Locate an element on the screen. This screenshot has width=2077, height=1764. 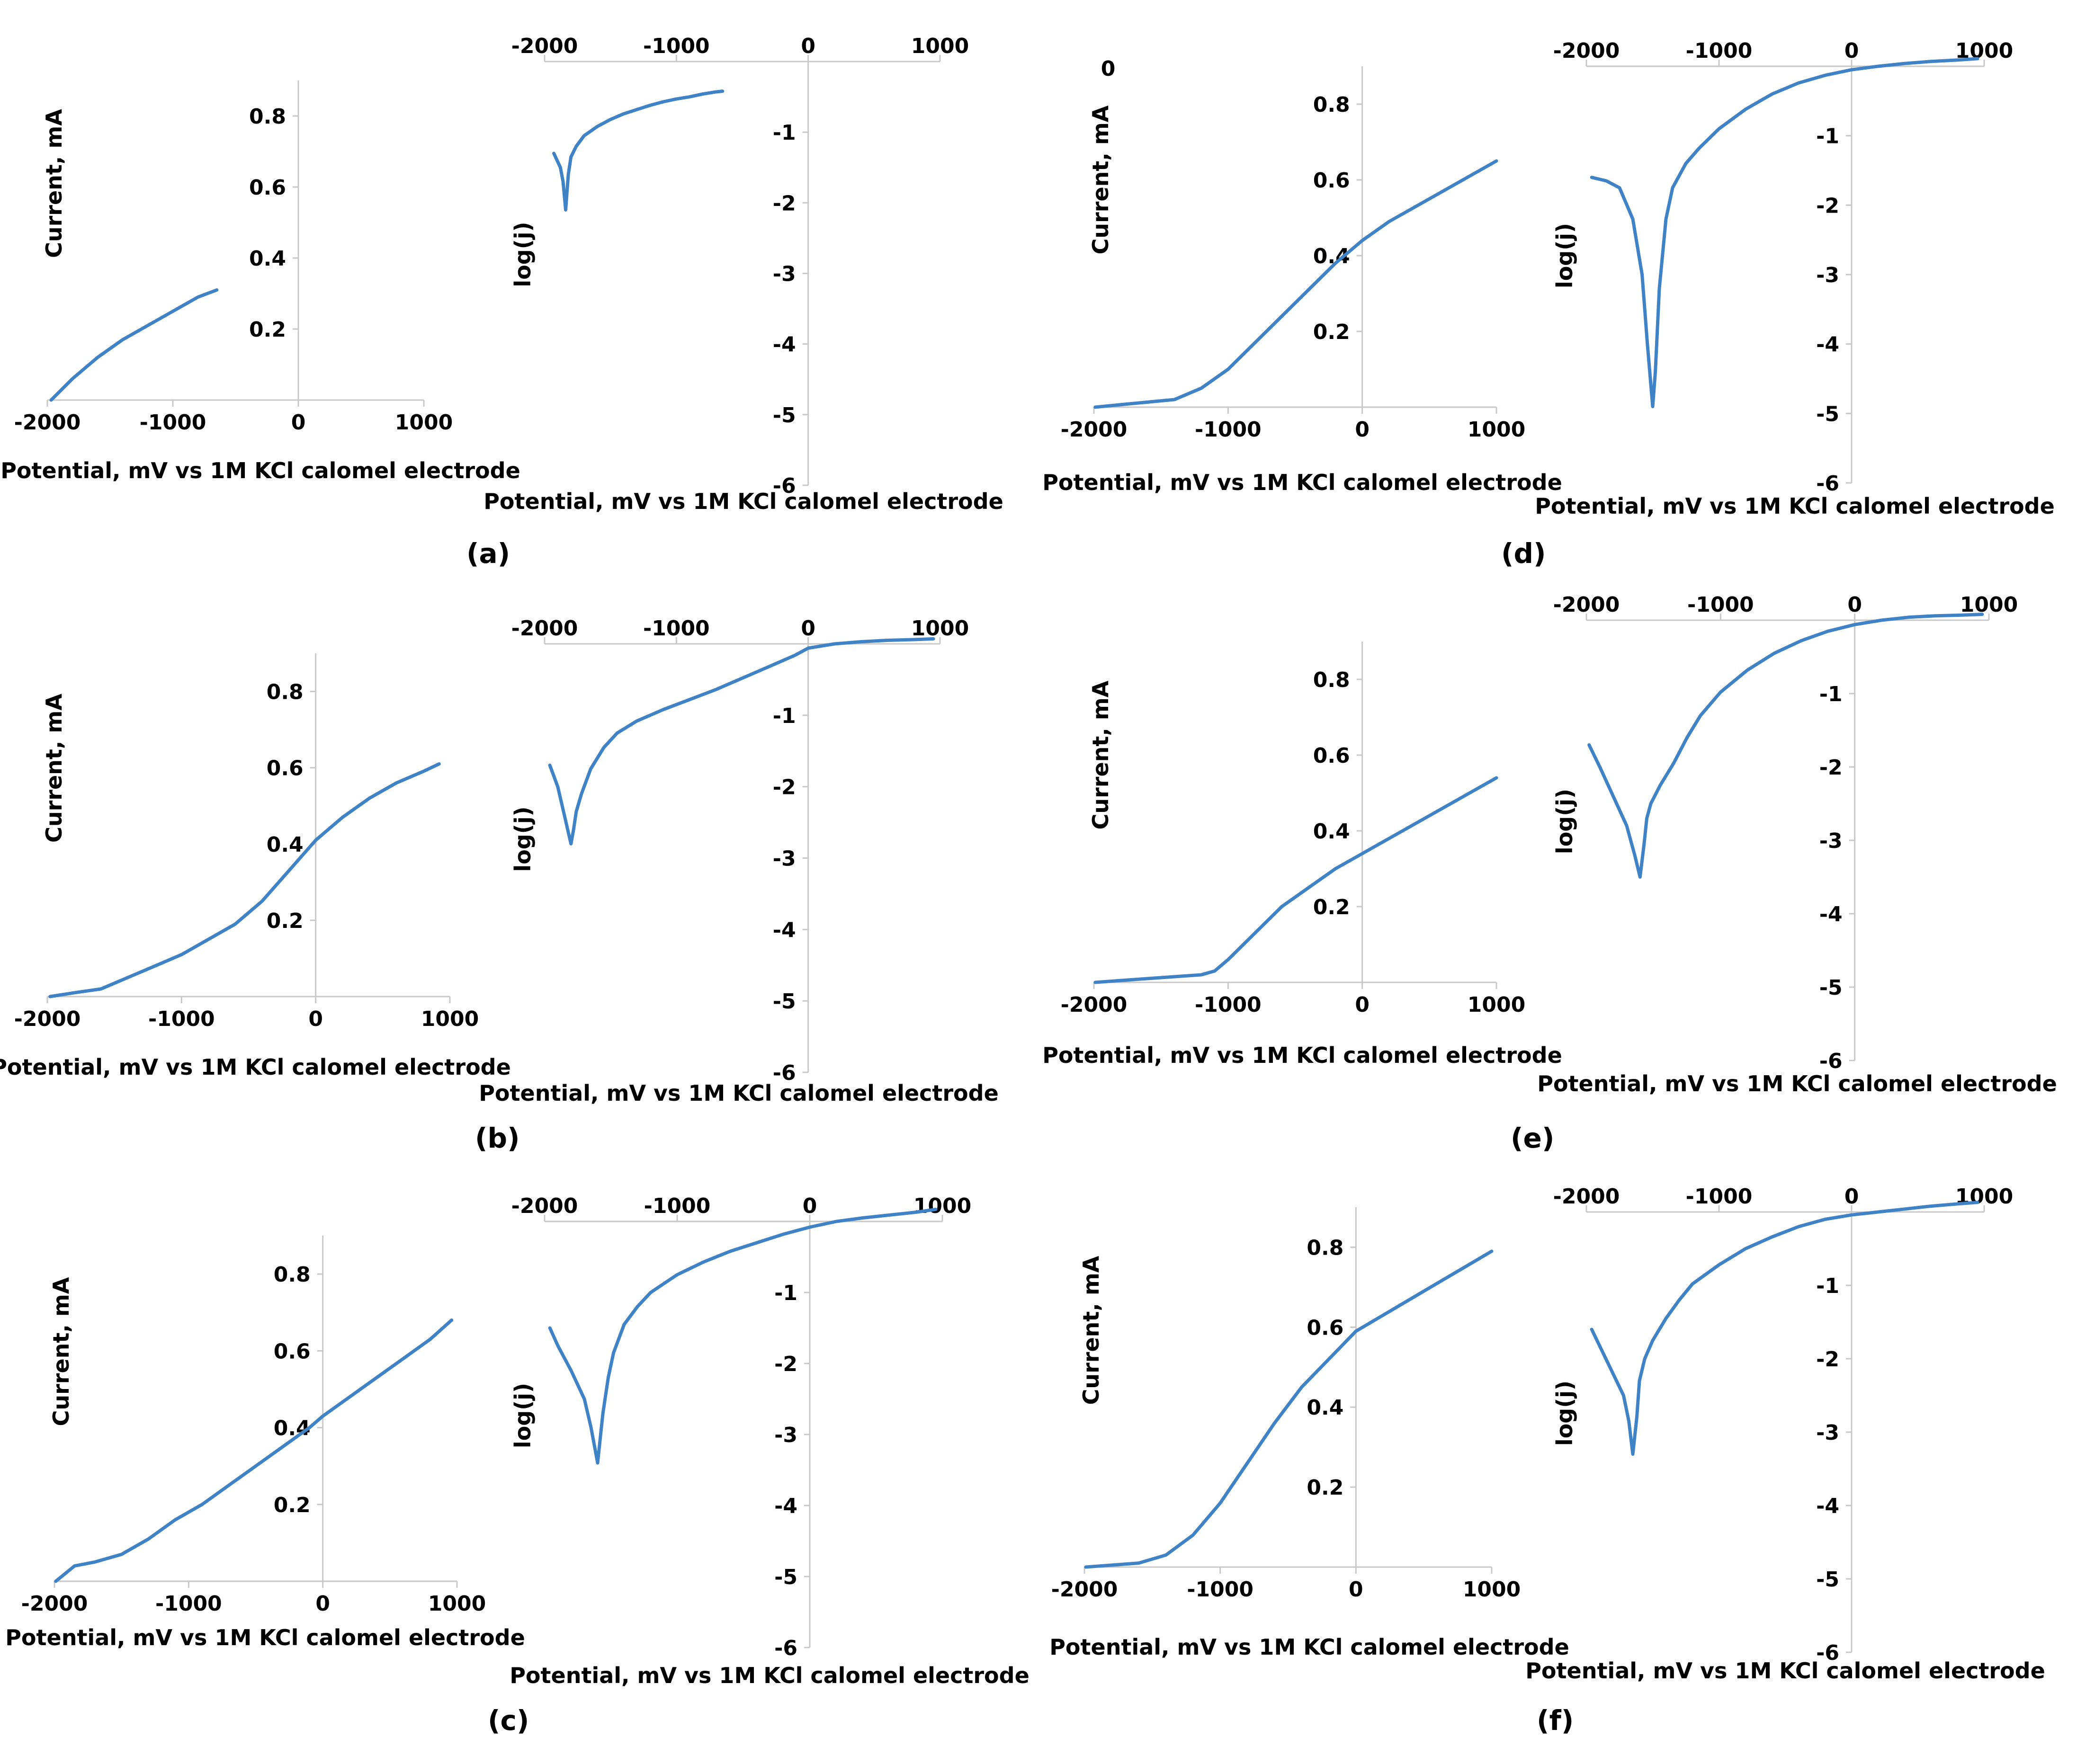
panel-d-tafel-y-label: log(j) is located at coordinates (1565, 255).